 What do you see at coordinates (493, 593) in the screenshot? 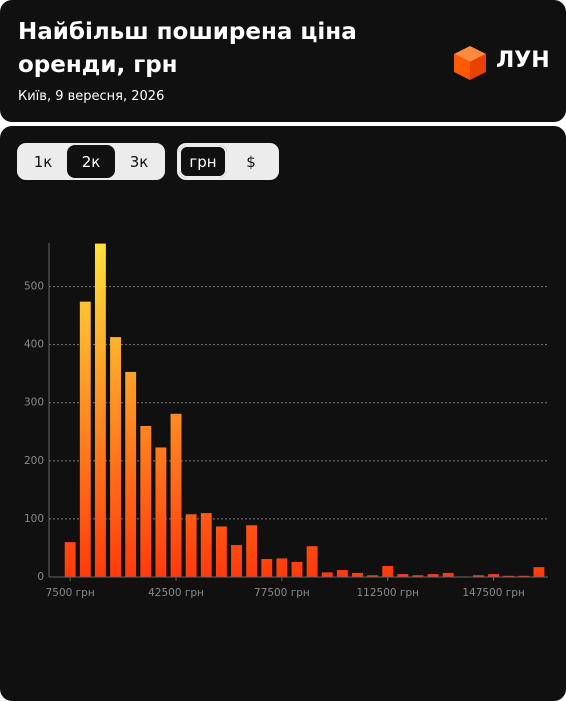
I see `x-tick-label: 147500 грн` at bounding box center [493, 593].